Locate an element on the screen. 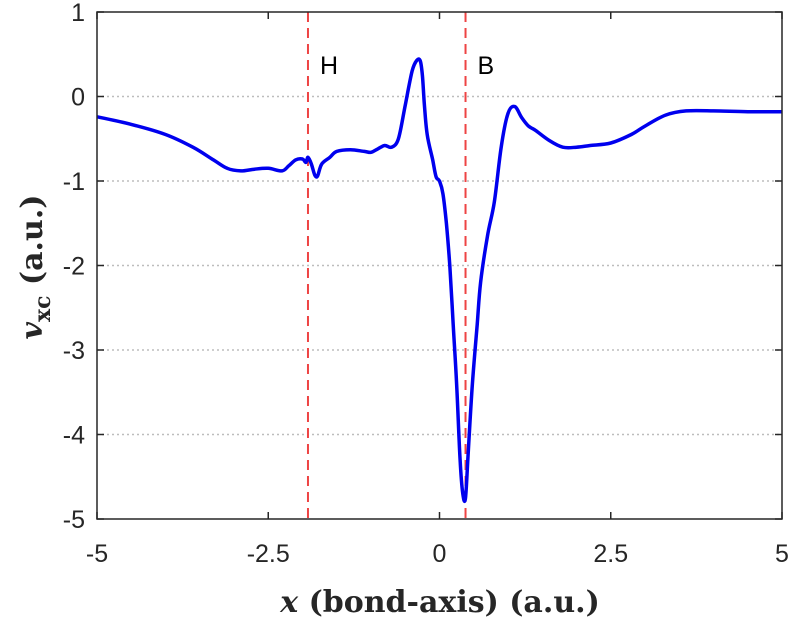 The image size is (792, 622). y-tick-label: -3 is located at coordinates (74, 351).